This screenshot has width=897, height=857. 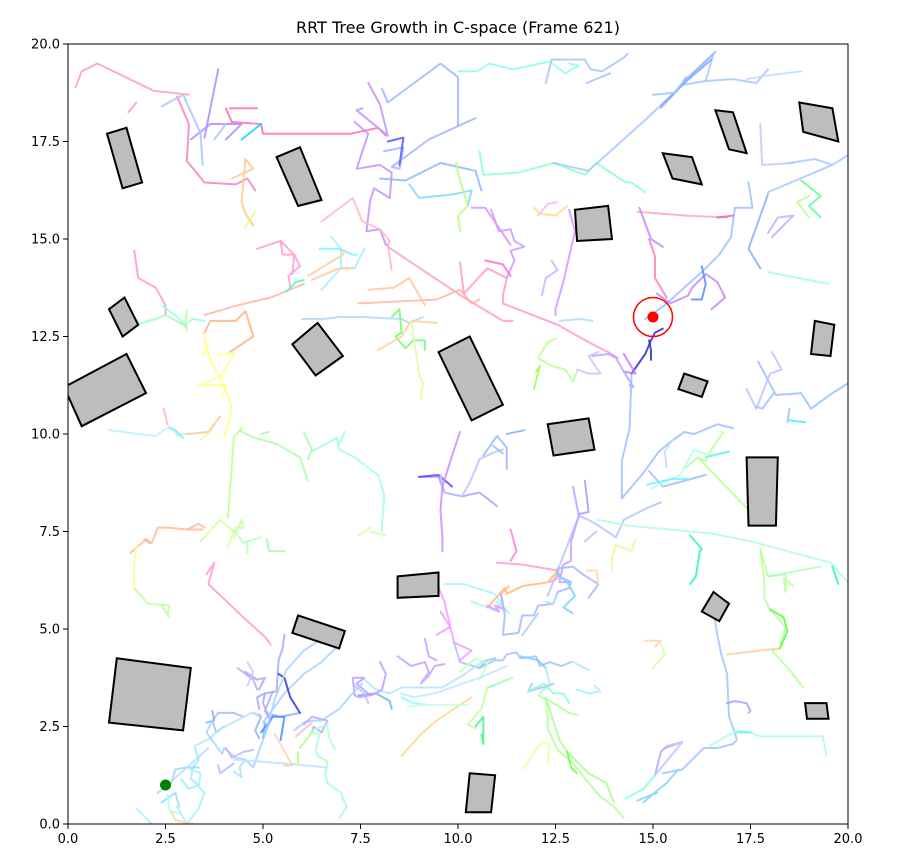 I want to click on goal-region, so click(x=653, y=317).